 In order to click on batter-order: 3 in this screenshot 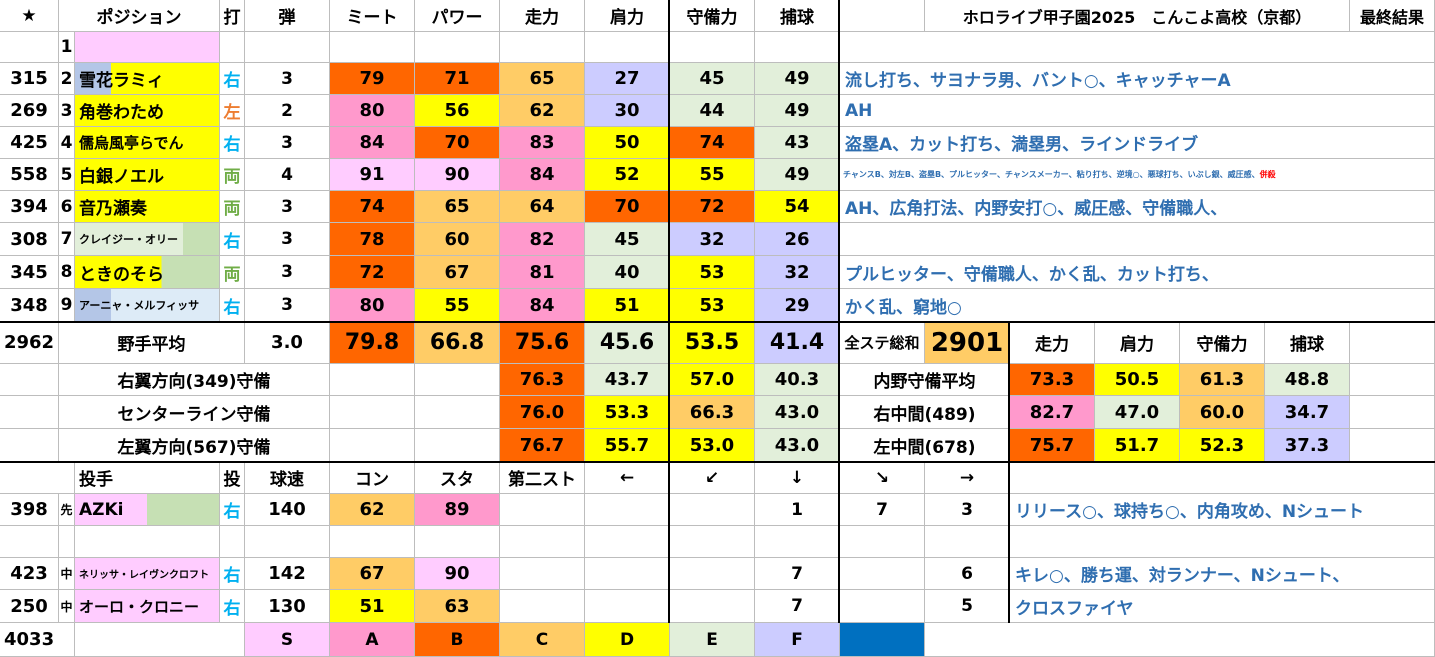, I will do `click(67, 111)`.